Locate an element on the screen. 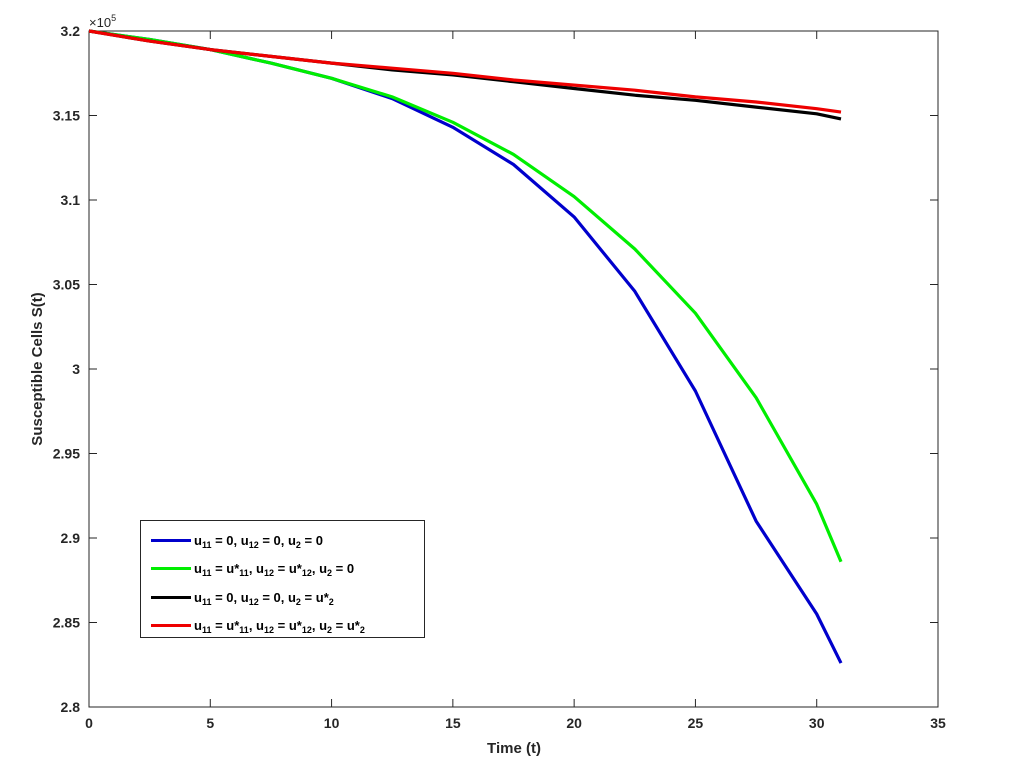 The image size is (1021, 768). legend-entry-1: u11 = 0, u12 = 0, u2 = 0 is located at coordinates (282, 540).